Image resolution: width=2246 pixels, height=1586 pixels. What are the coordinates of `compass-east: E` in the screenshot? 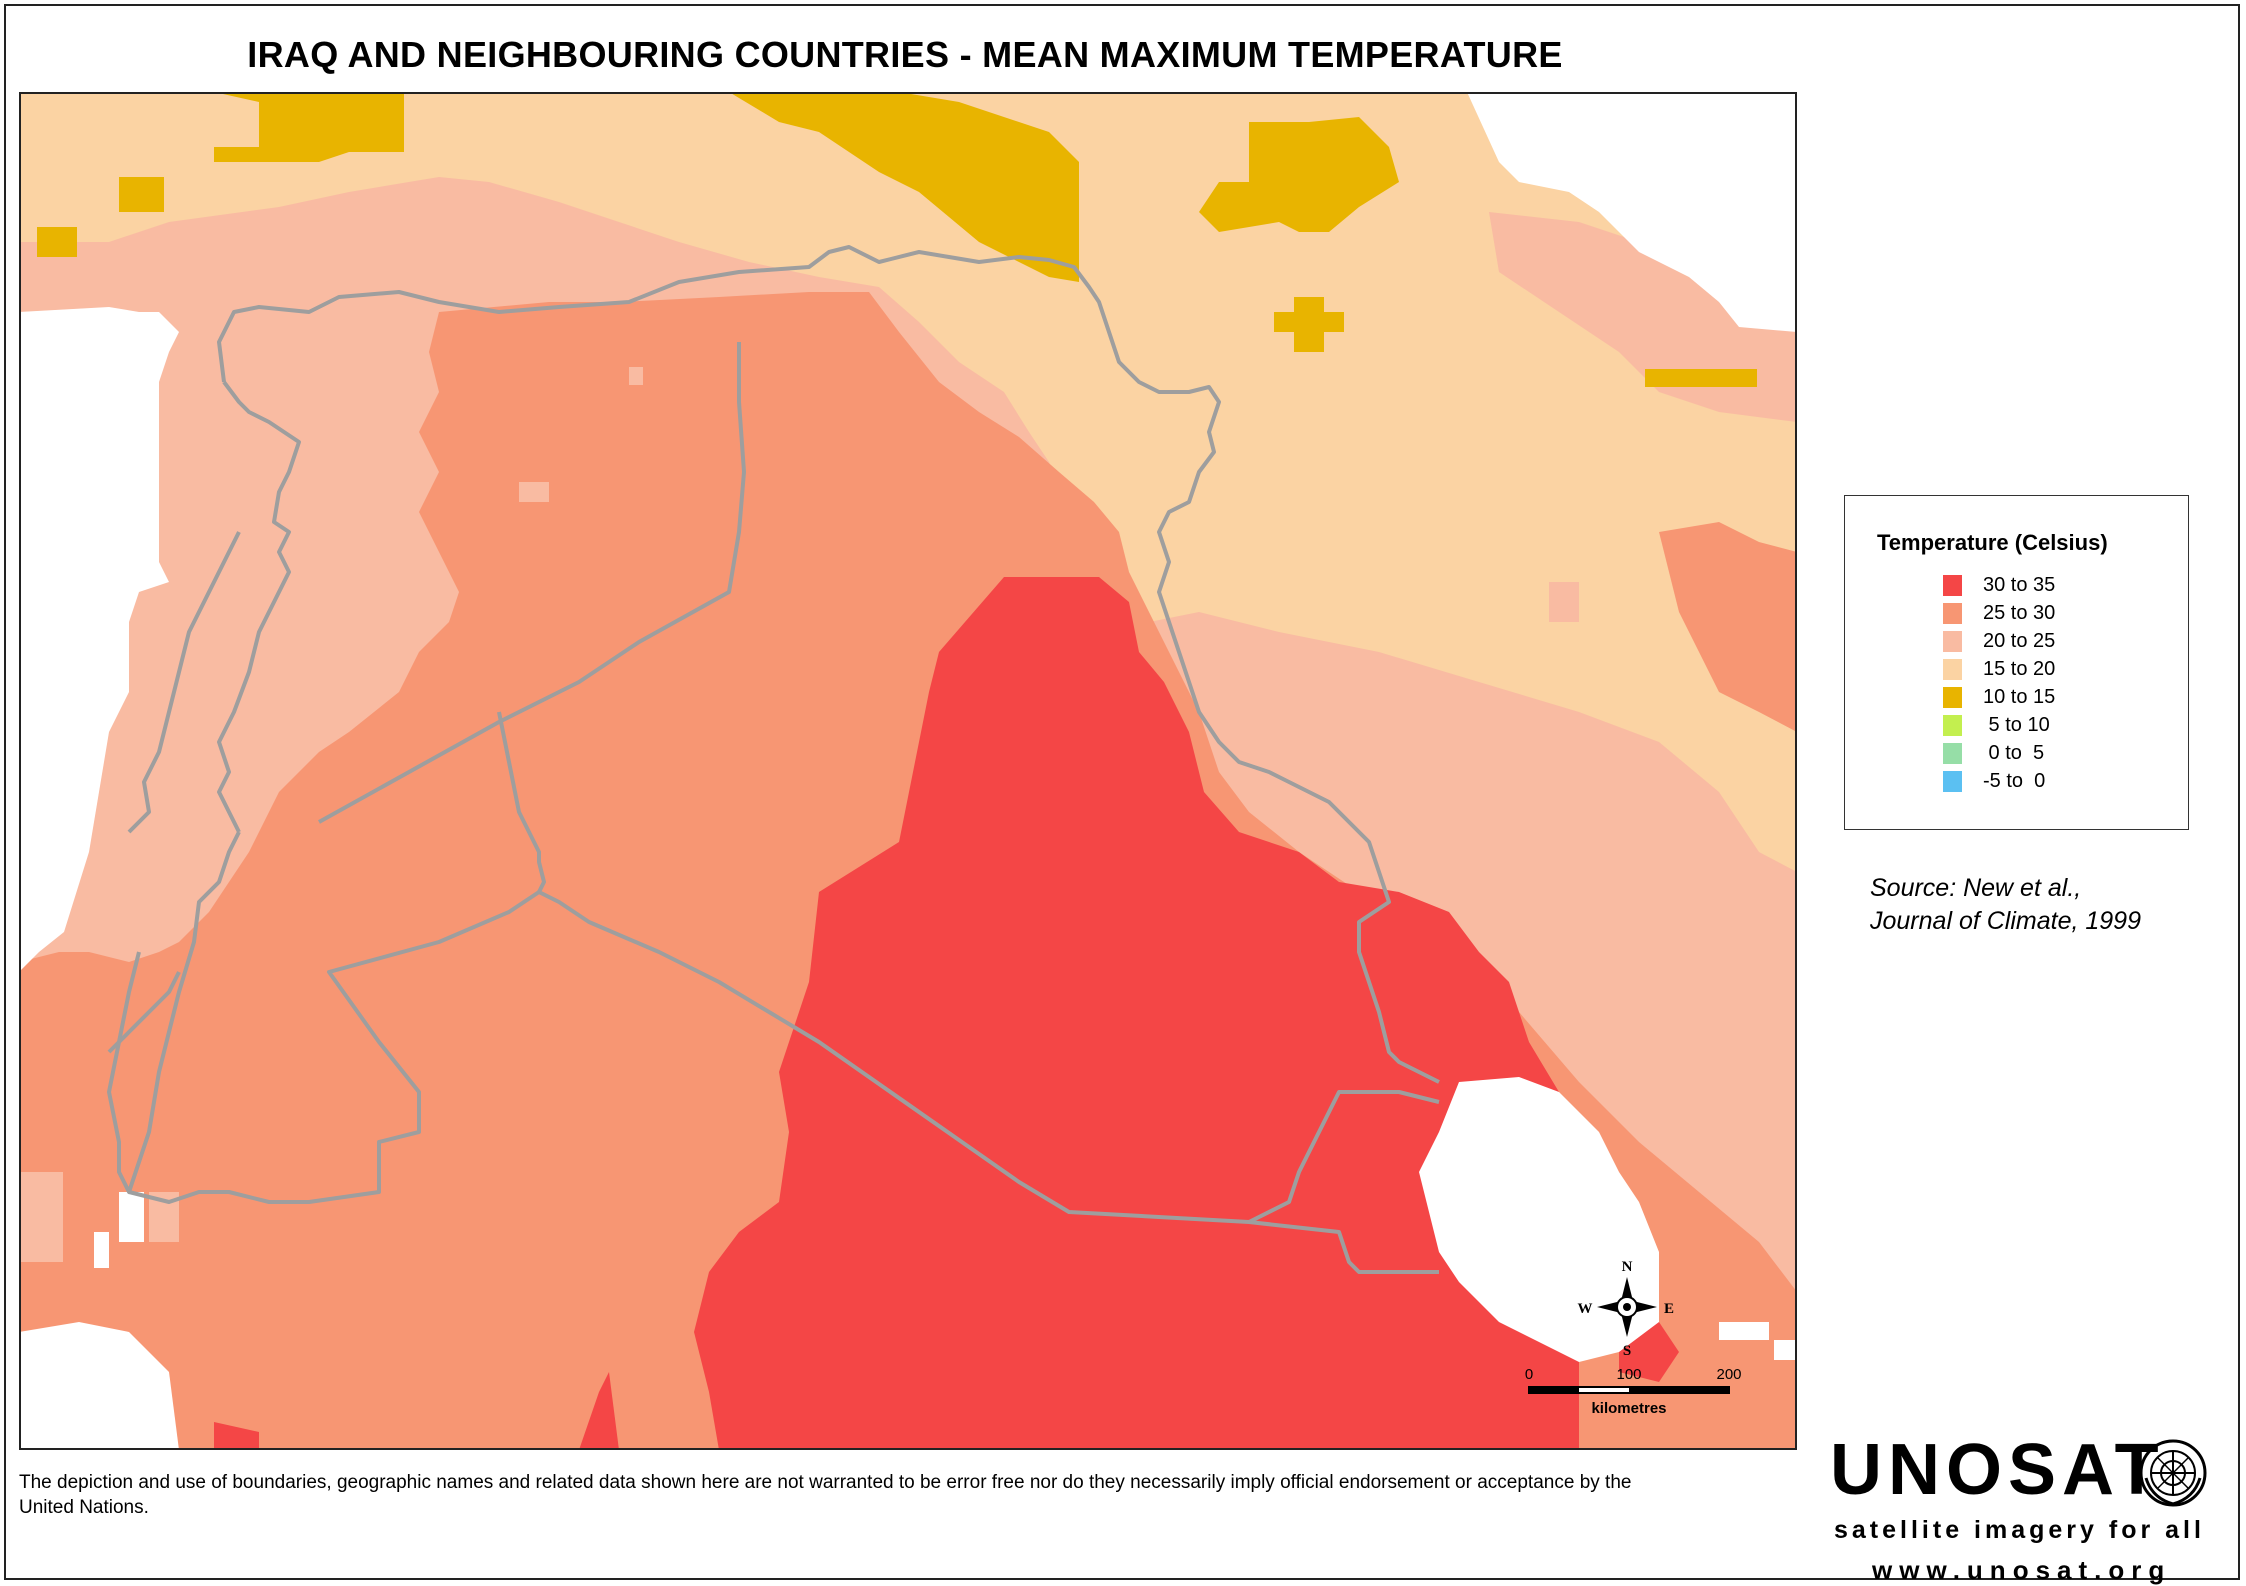 It's located at (1669, 1309).